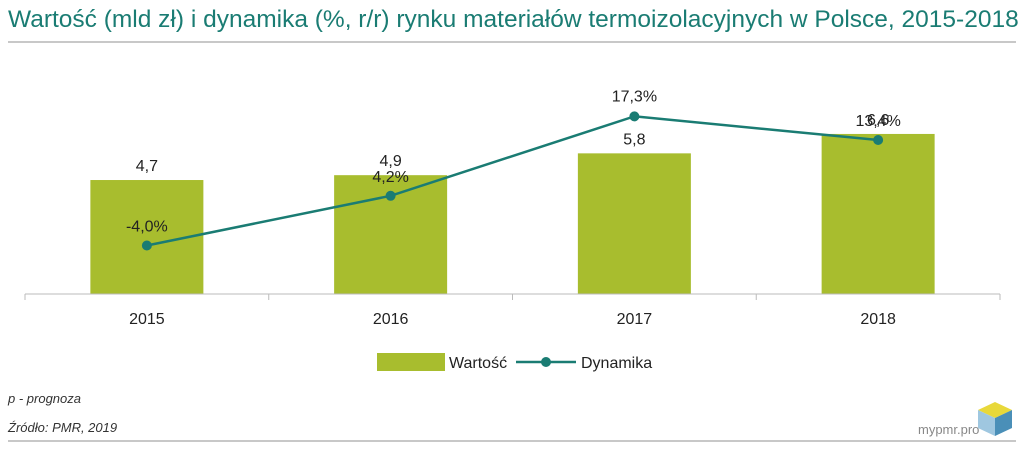 This screenshot has width=1024, height=473. What do you see at coordinates (390, 195) in the screenshot?
I see `point-dynamika-2016` at bounding box center [390, 195].